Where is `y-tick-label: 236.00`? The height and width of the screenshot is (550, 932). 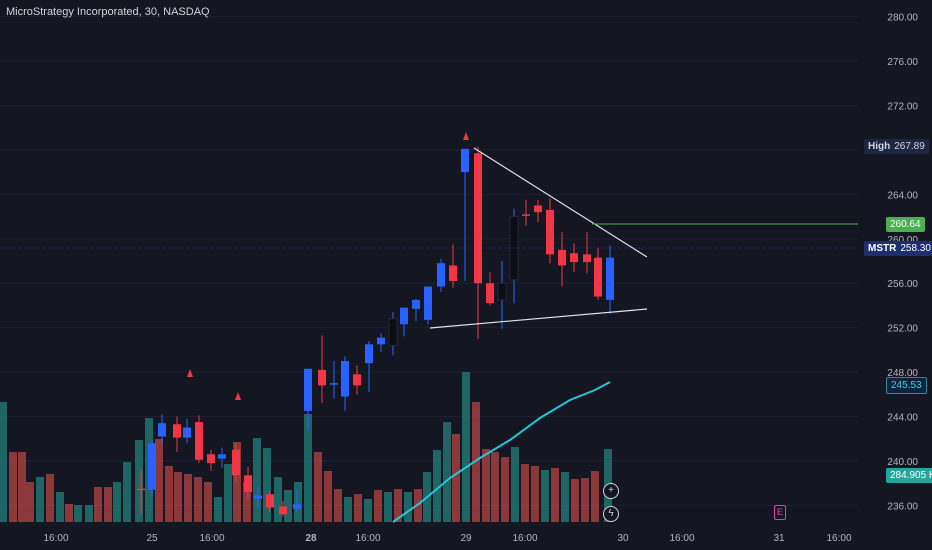 y-tick-label: 236.00 is located at coordinates (902, 506).